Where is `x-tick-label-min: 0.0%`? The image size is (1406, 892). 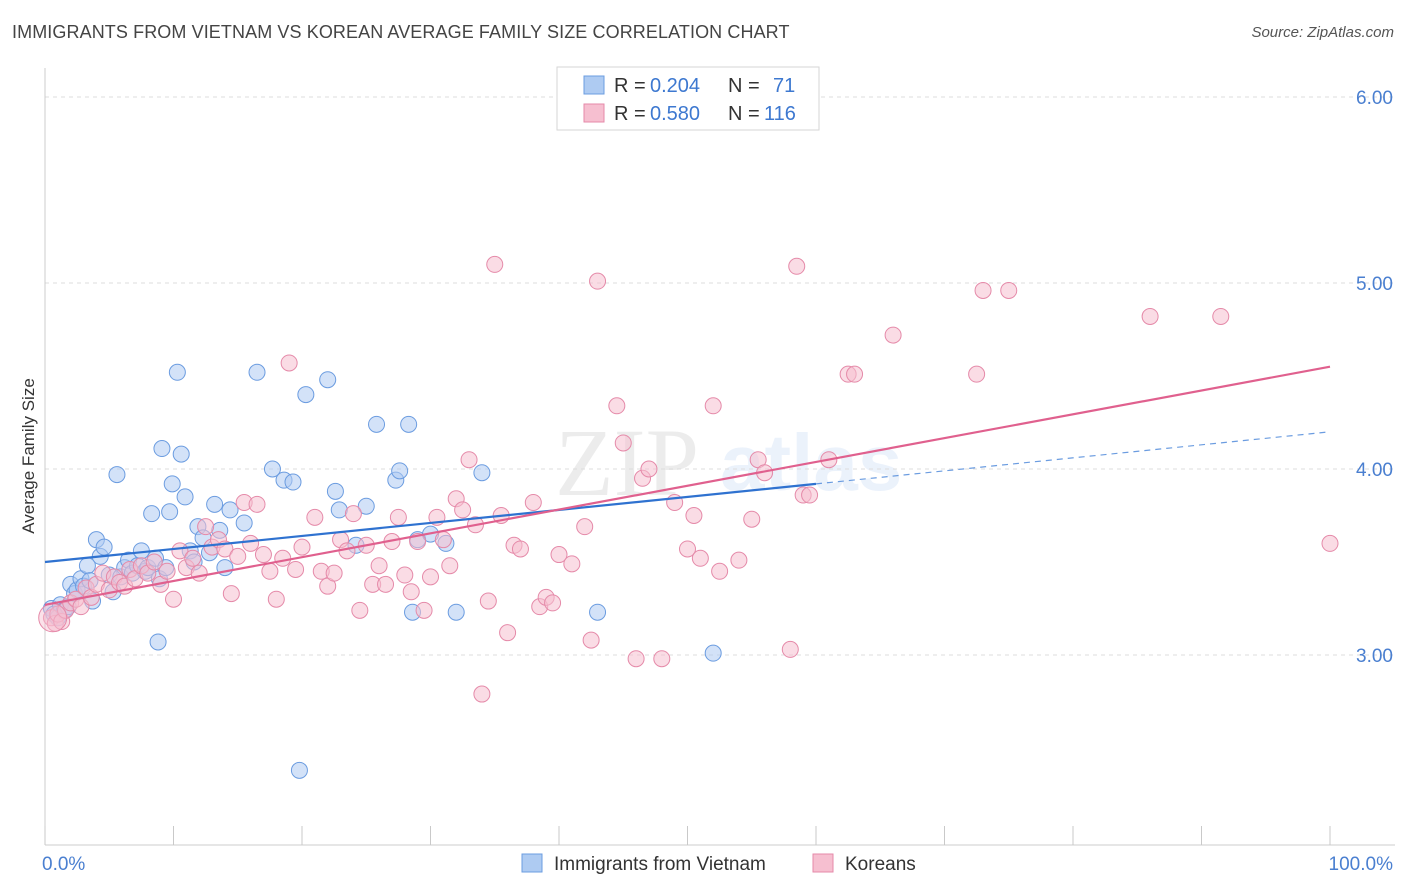
x-tick-label-min: 0.0% is located at coordinates (63, 864).